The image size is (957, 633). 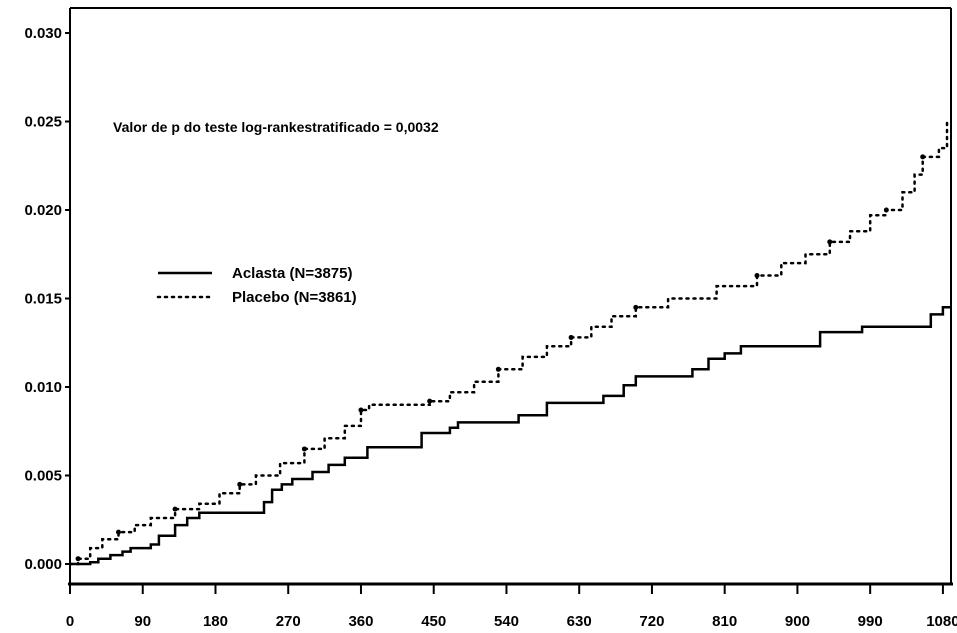 What do you see at coordinates (142, 621) in the screenshot?
I see `x-tick-label: 90` at bounding box center [142, 621].